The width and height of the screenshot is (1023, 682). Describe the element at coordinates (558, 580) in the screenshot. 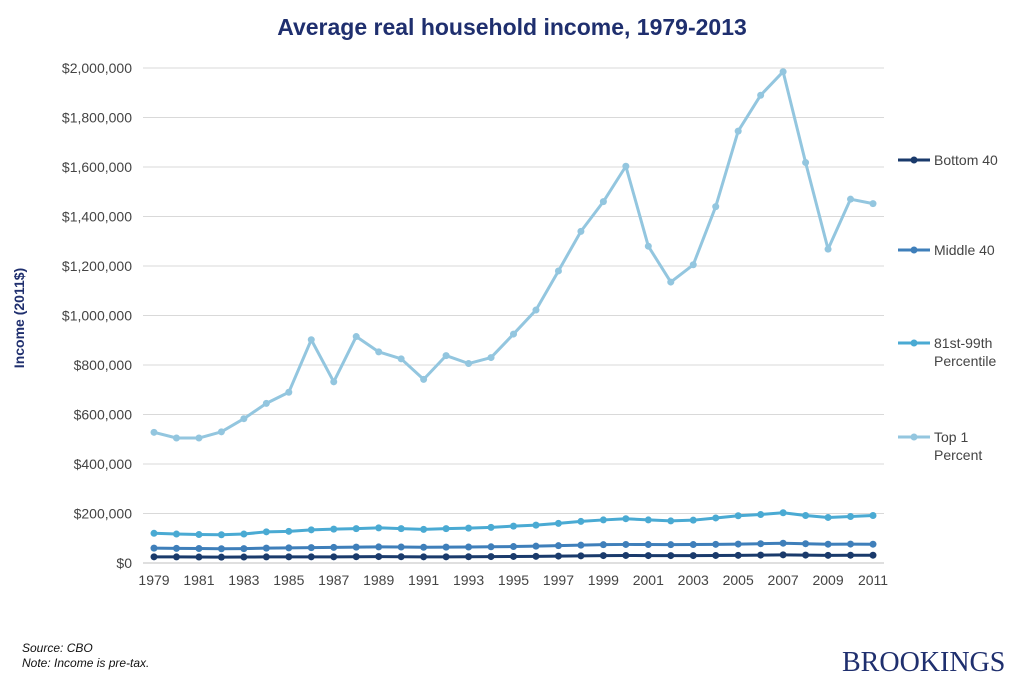

I see `x-tick-label: 1997` at that location.